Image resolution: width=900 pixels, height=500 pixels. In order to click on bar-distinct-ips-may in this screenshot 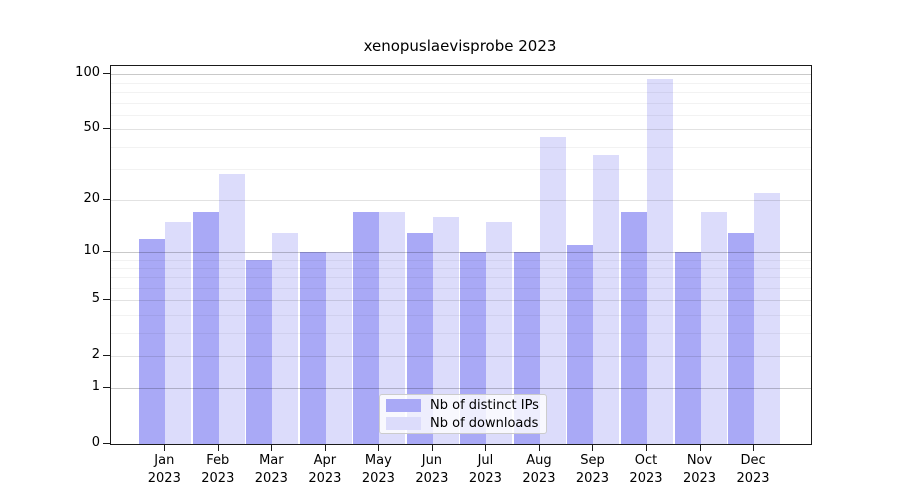, I will do `click(366, 328)`.